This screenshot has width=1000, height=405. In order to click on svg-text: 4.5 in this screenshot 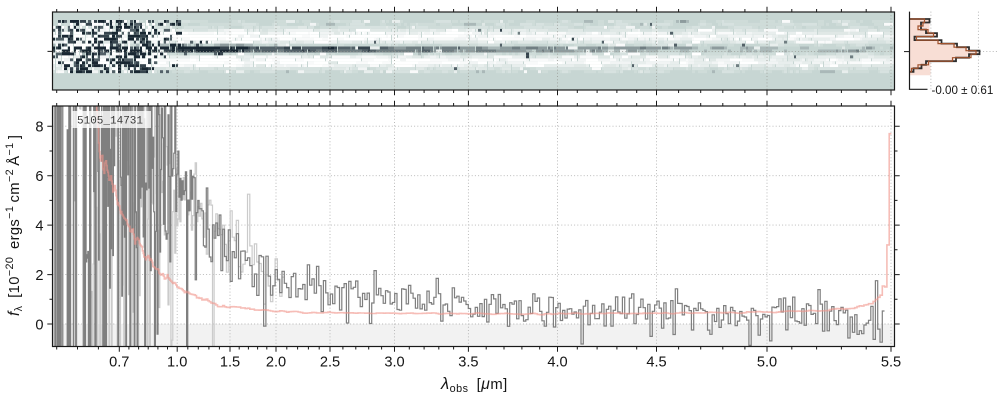, I will do `click(656, 363)`.